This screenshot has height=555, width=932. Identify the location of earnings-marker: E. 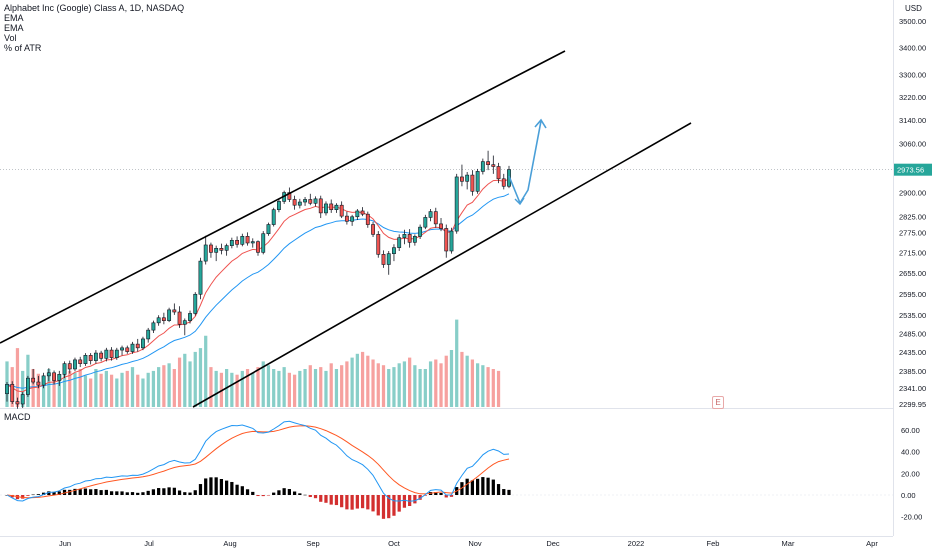
(718, 402).